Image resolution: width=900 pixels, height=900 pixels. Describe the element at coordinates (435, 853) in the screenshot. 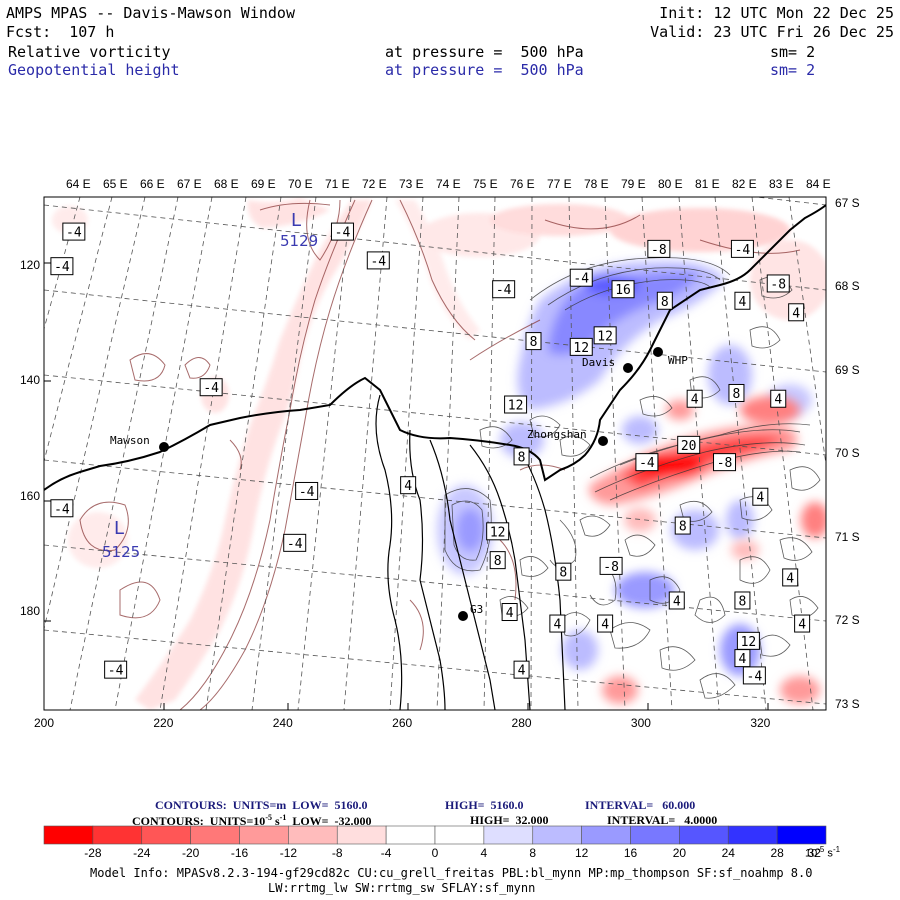

I see `colorbar-tick: 0` at that location.